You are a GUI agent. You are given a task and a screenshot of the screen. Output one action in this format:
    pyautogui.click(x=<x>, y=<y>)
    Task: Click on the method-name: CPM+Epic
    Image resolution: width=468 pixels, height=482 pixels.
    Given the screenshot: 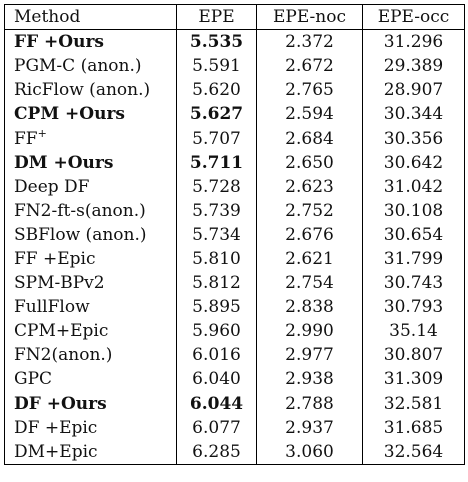 What is the action you would take?
    pyautogui.click(x=61, y=331)
    